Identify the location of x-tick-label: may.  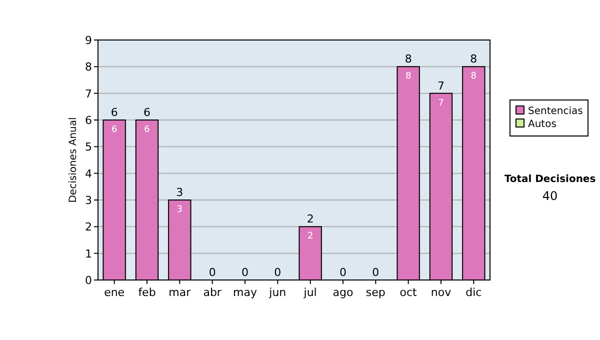
(245, 292).